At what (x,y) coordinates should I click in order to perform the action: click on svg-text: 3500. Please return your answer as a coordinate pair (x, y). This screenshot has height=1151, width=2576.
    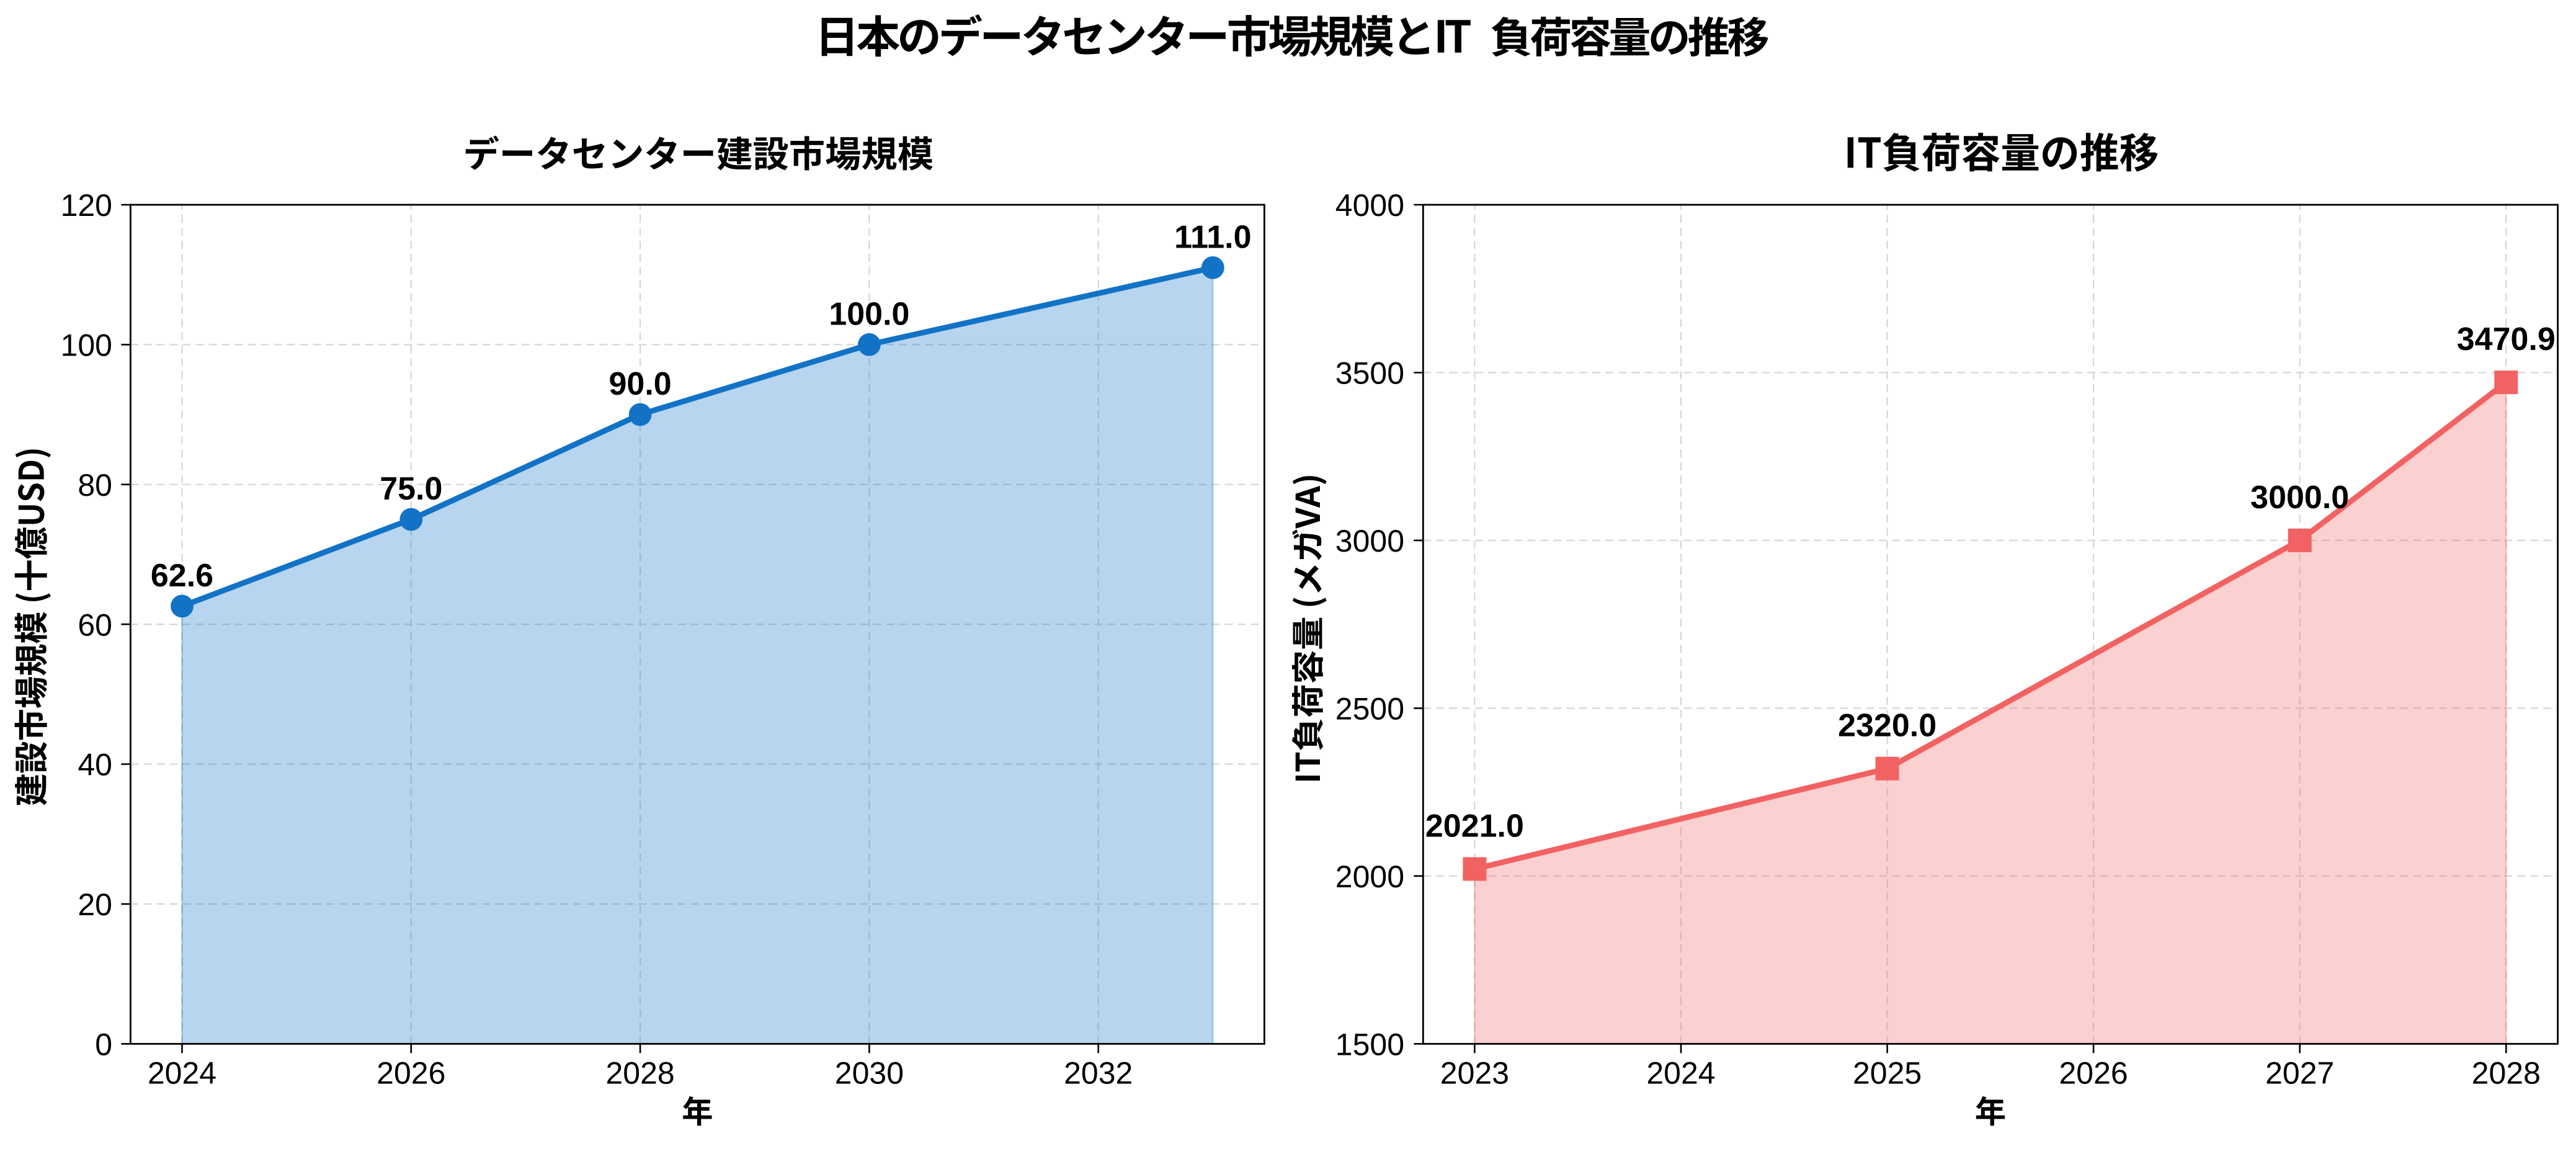
    Looking at the image, I should click on (1369, 373).